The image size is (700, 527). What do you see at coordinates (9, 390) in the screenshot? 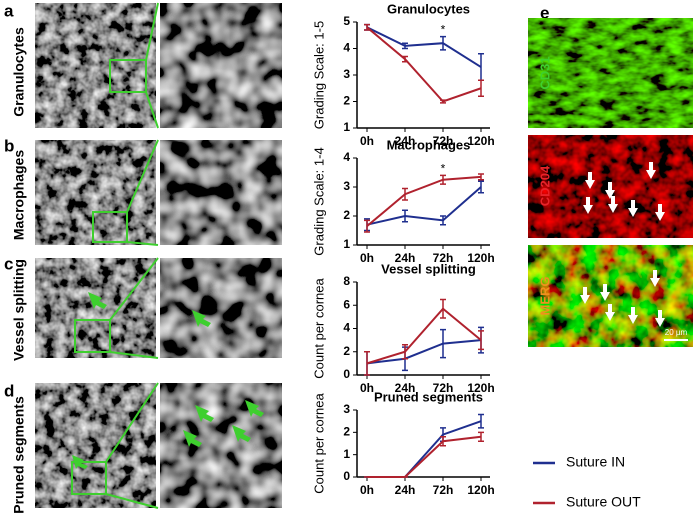
I see `panel-letter: d` at bounding box center [9, 390].